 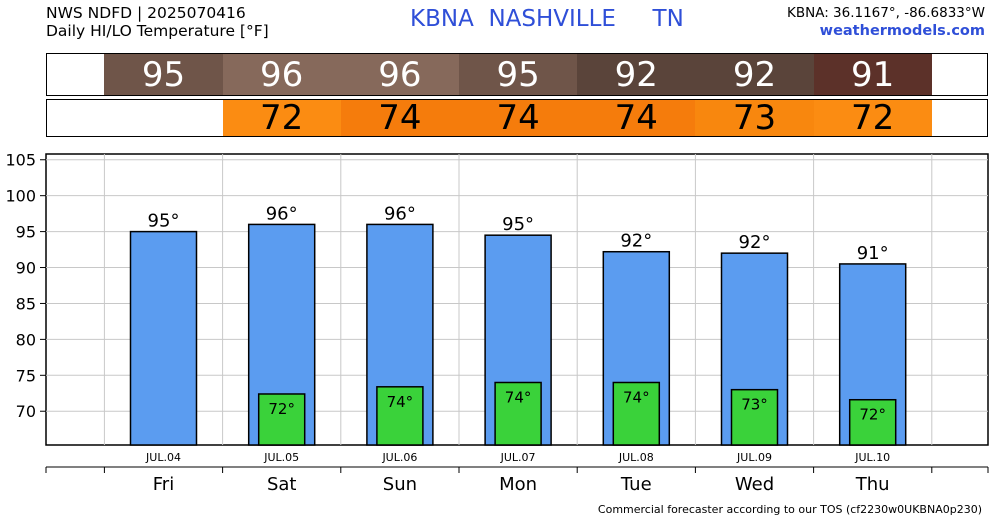 I want to click on city-name: NASHVILLE, so click(x=552, y=19).